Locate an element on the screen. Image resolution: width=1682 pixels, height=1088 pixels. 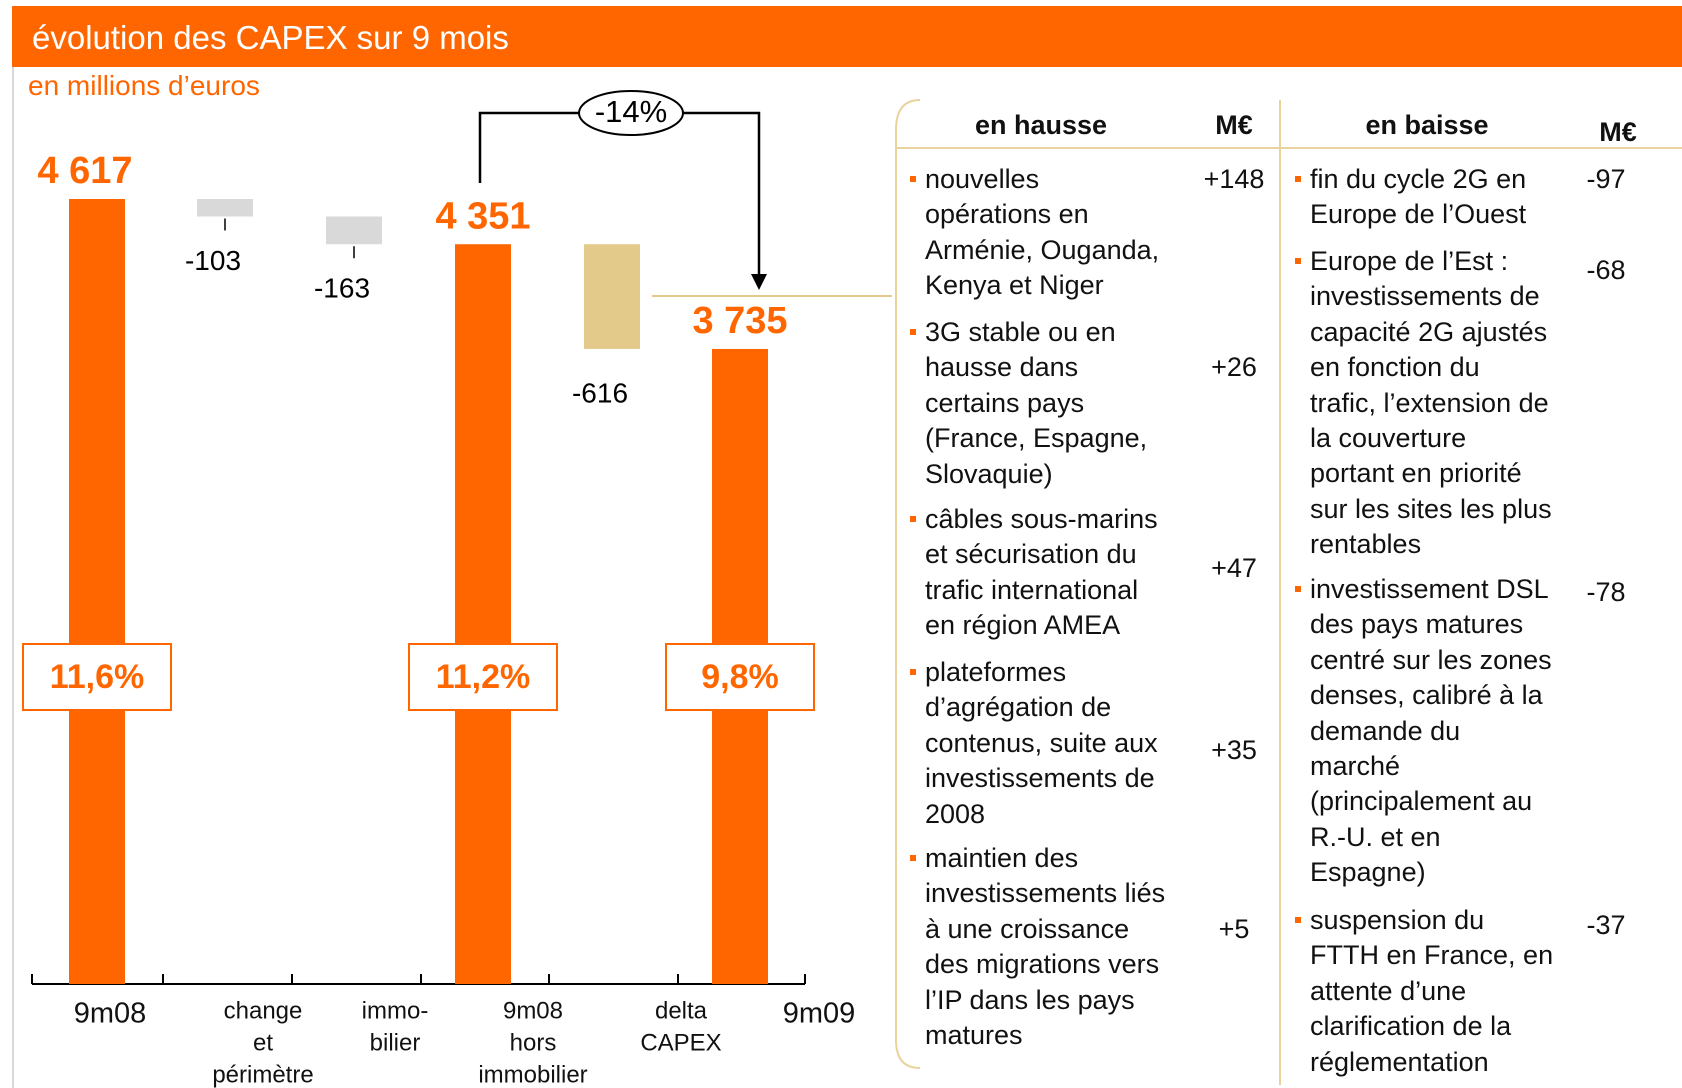
x-tick-label: 9m09 is located at coordinates (819, 1014).